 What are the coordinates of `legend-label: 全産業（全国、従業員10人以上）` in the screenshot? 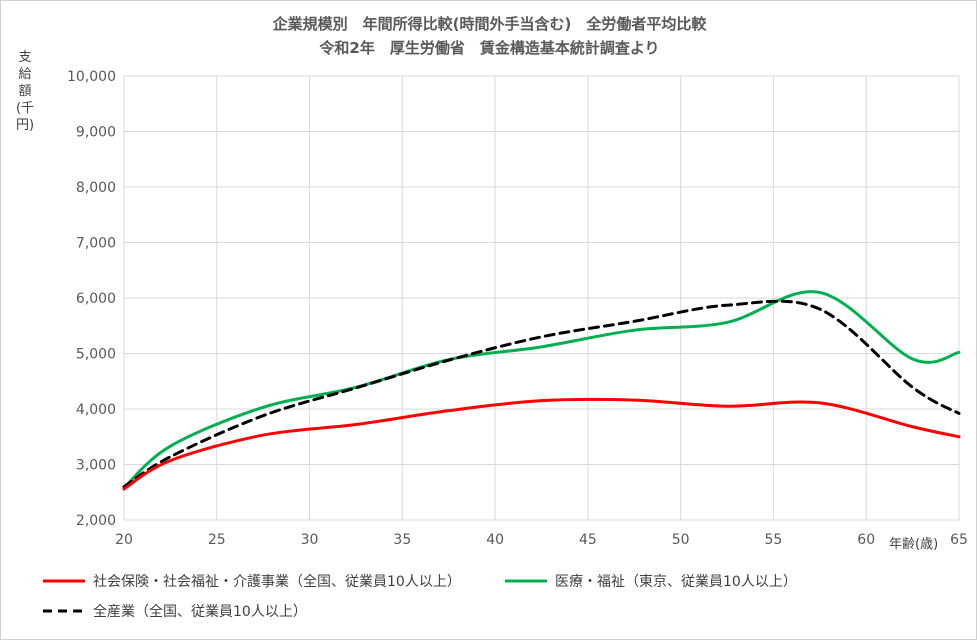 It's located at (200, 612).